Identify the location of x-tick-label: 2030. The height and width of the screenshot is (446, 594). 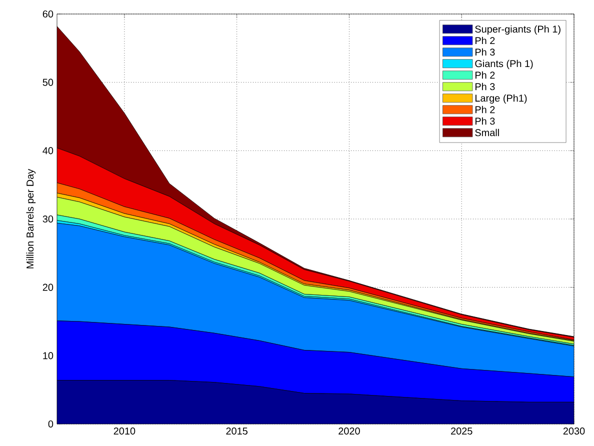
(574, 431).